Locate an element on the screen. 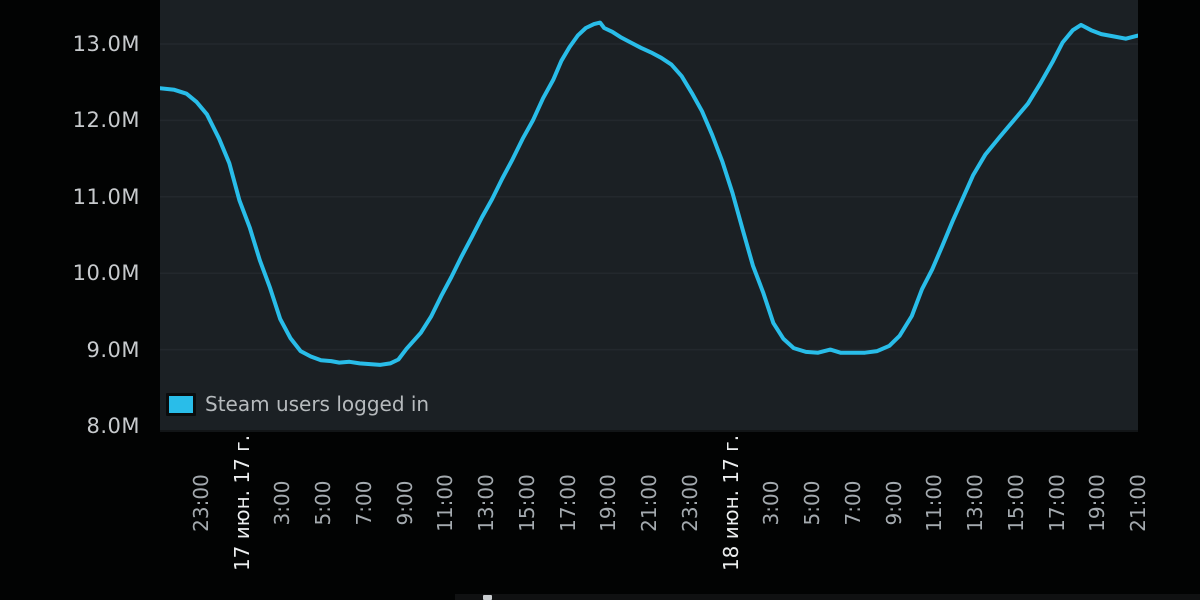  y-axis-label-10.0M: 10.0M is located at coordinates (106, 273).